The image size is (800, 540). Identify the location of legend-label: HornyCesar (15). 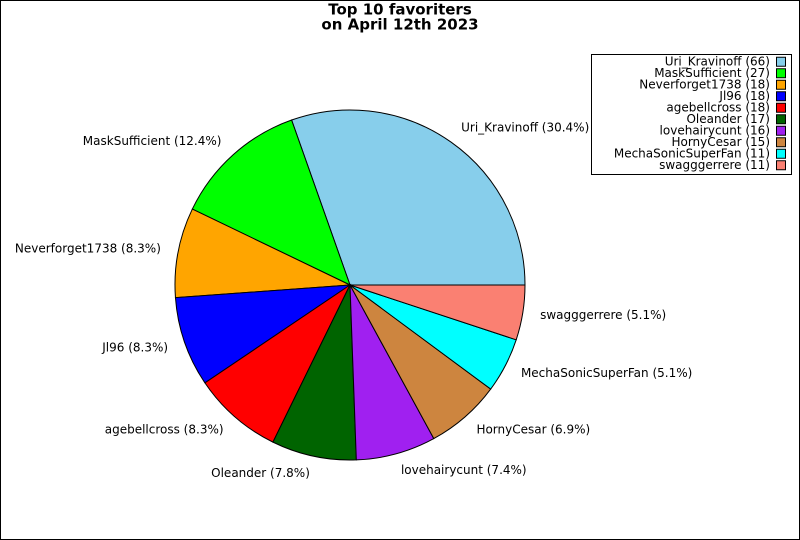
(720, 142).